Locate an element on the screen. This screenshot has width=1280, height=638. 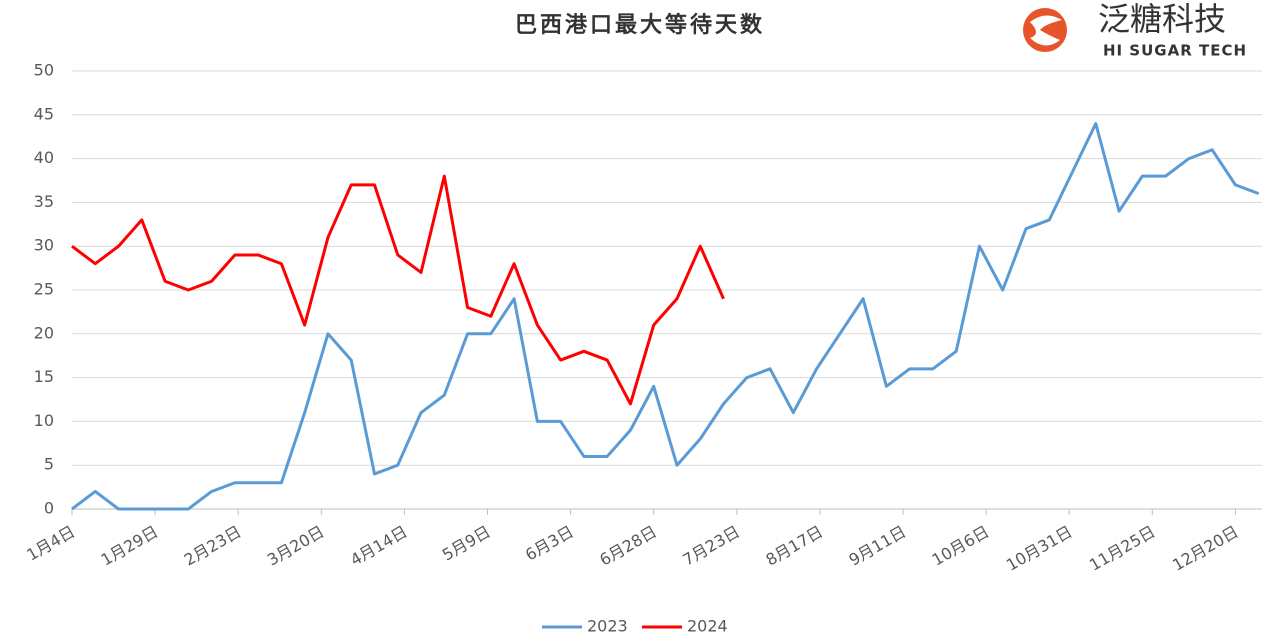
x-tick-label: 7月23日 is located at coordinates (711, 546).